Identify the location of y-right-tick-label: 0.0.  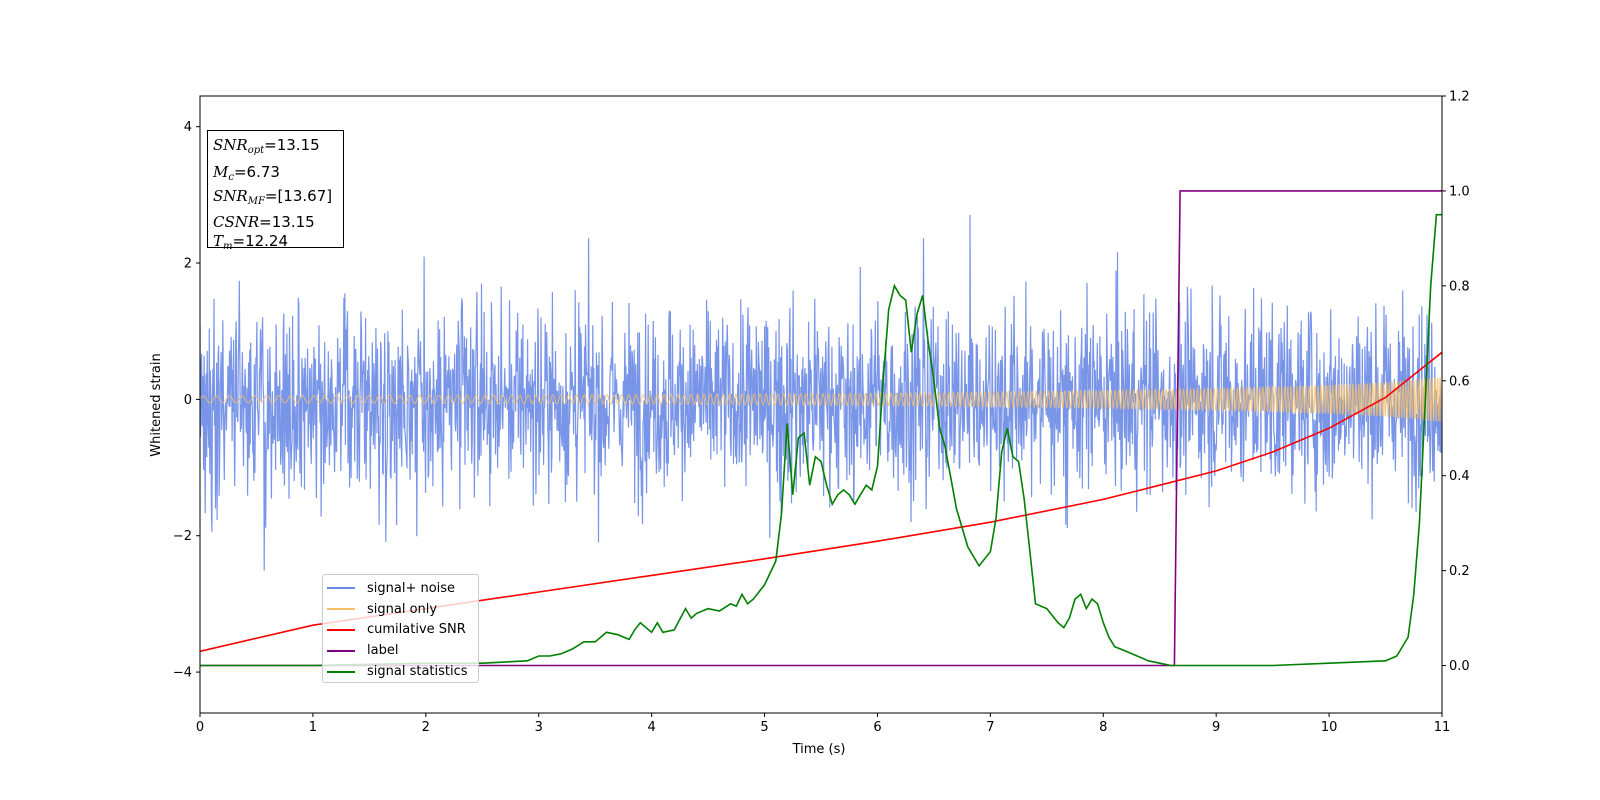
(1459, 666).